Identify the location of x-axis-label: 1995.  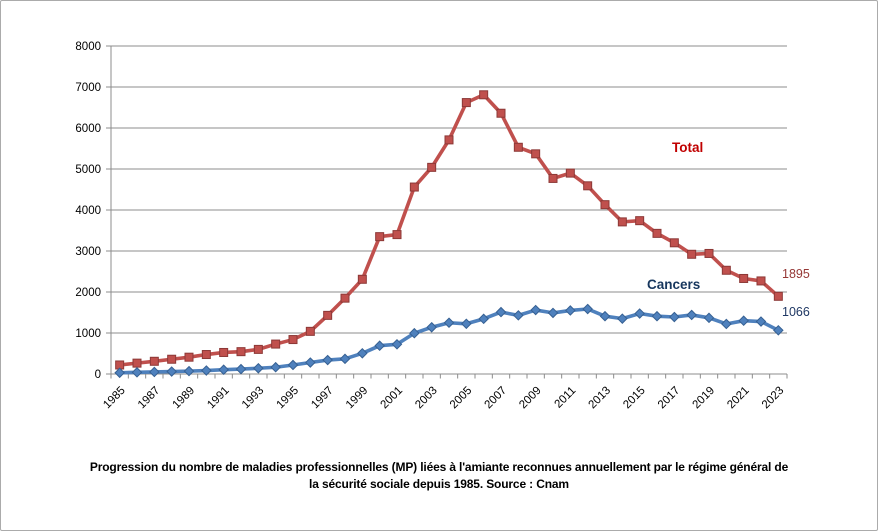
(288, 398).